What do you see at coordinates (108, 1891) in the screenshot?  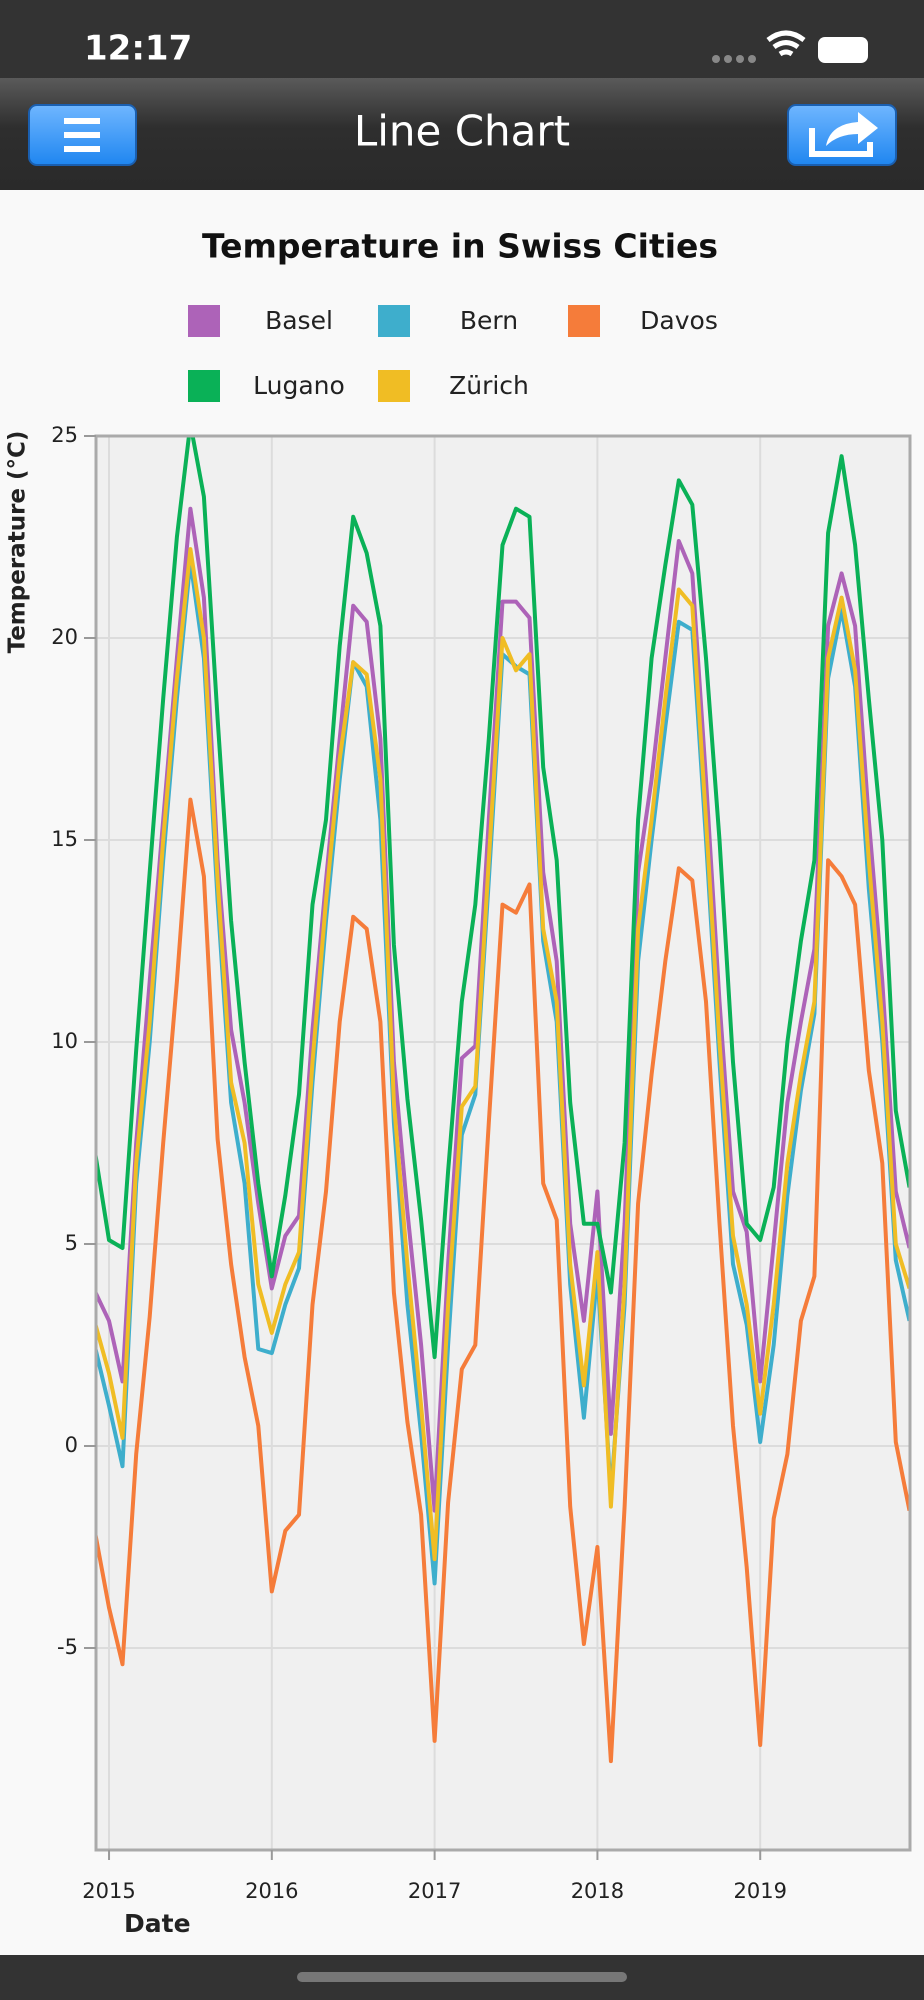 I see `x-tick-label: 2015` at bounding box center [108, 1891].